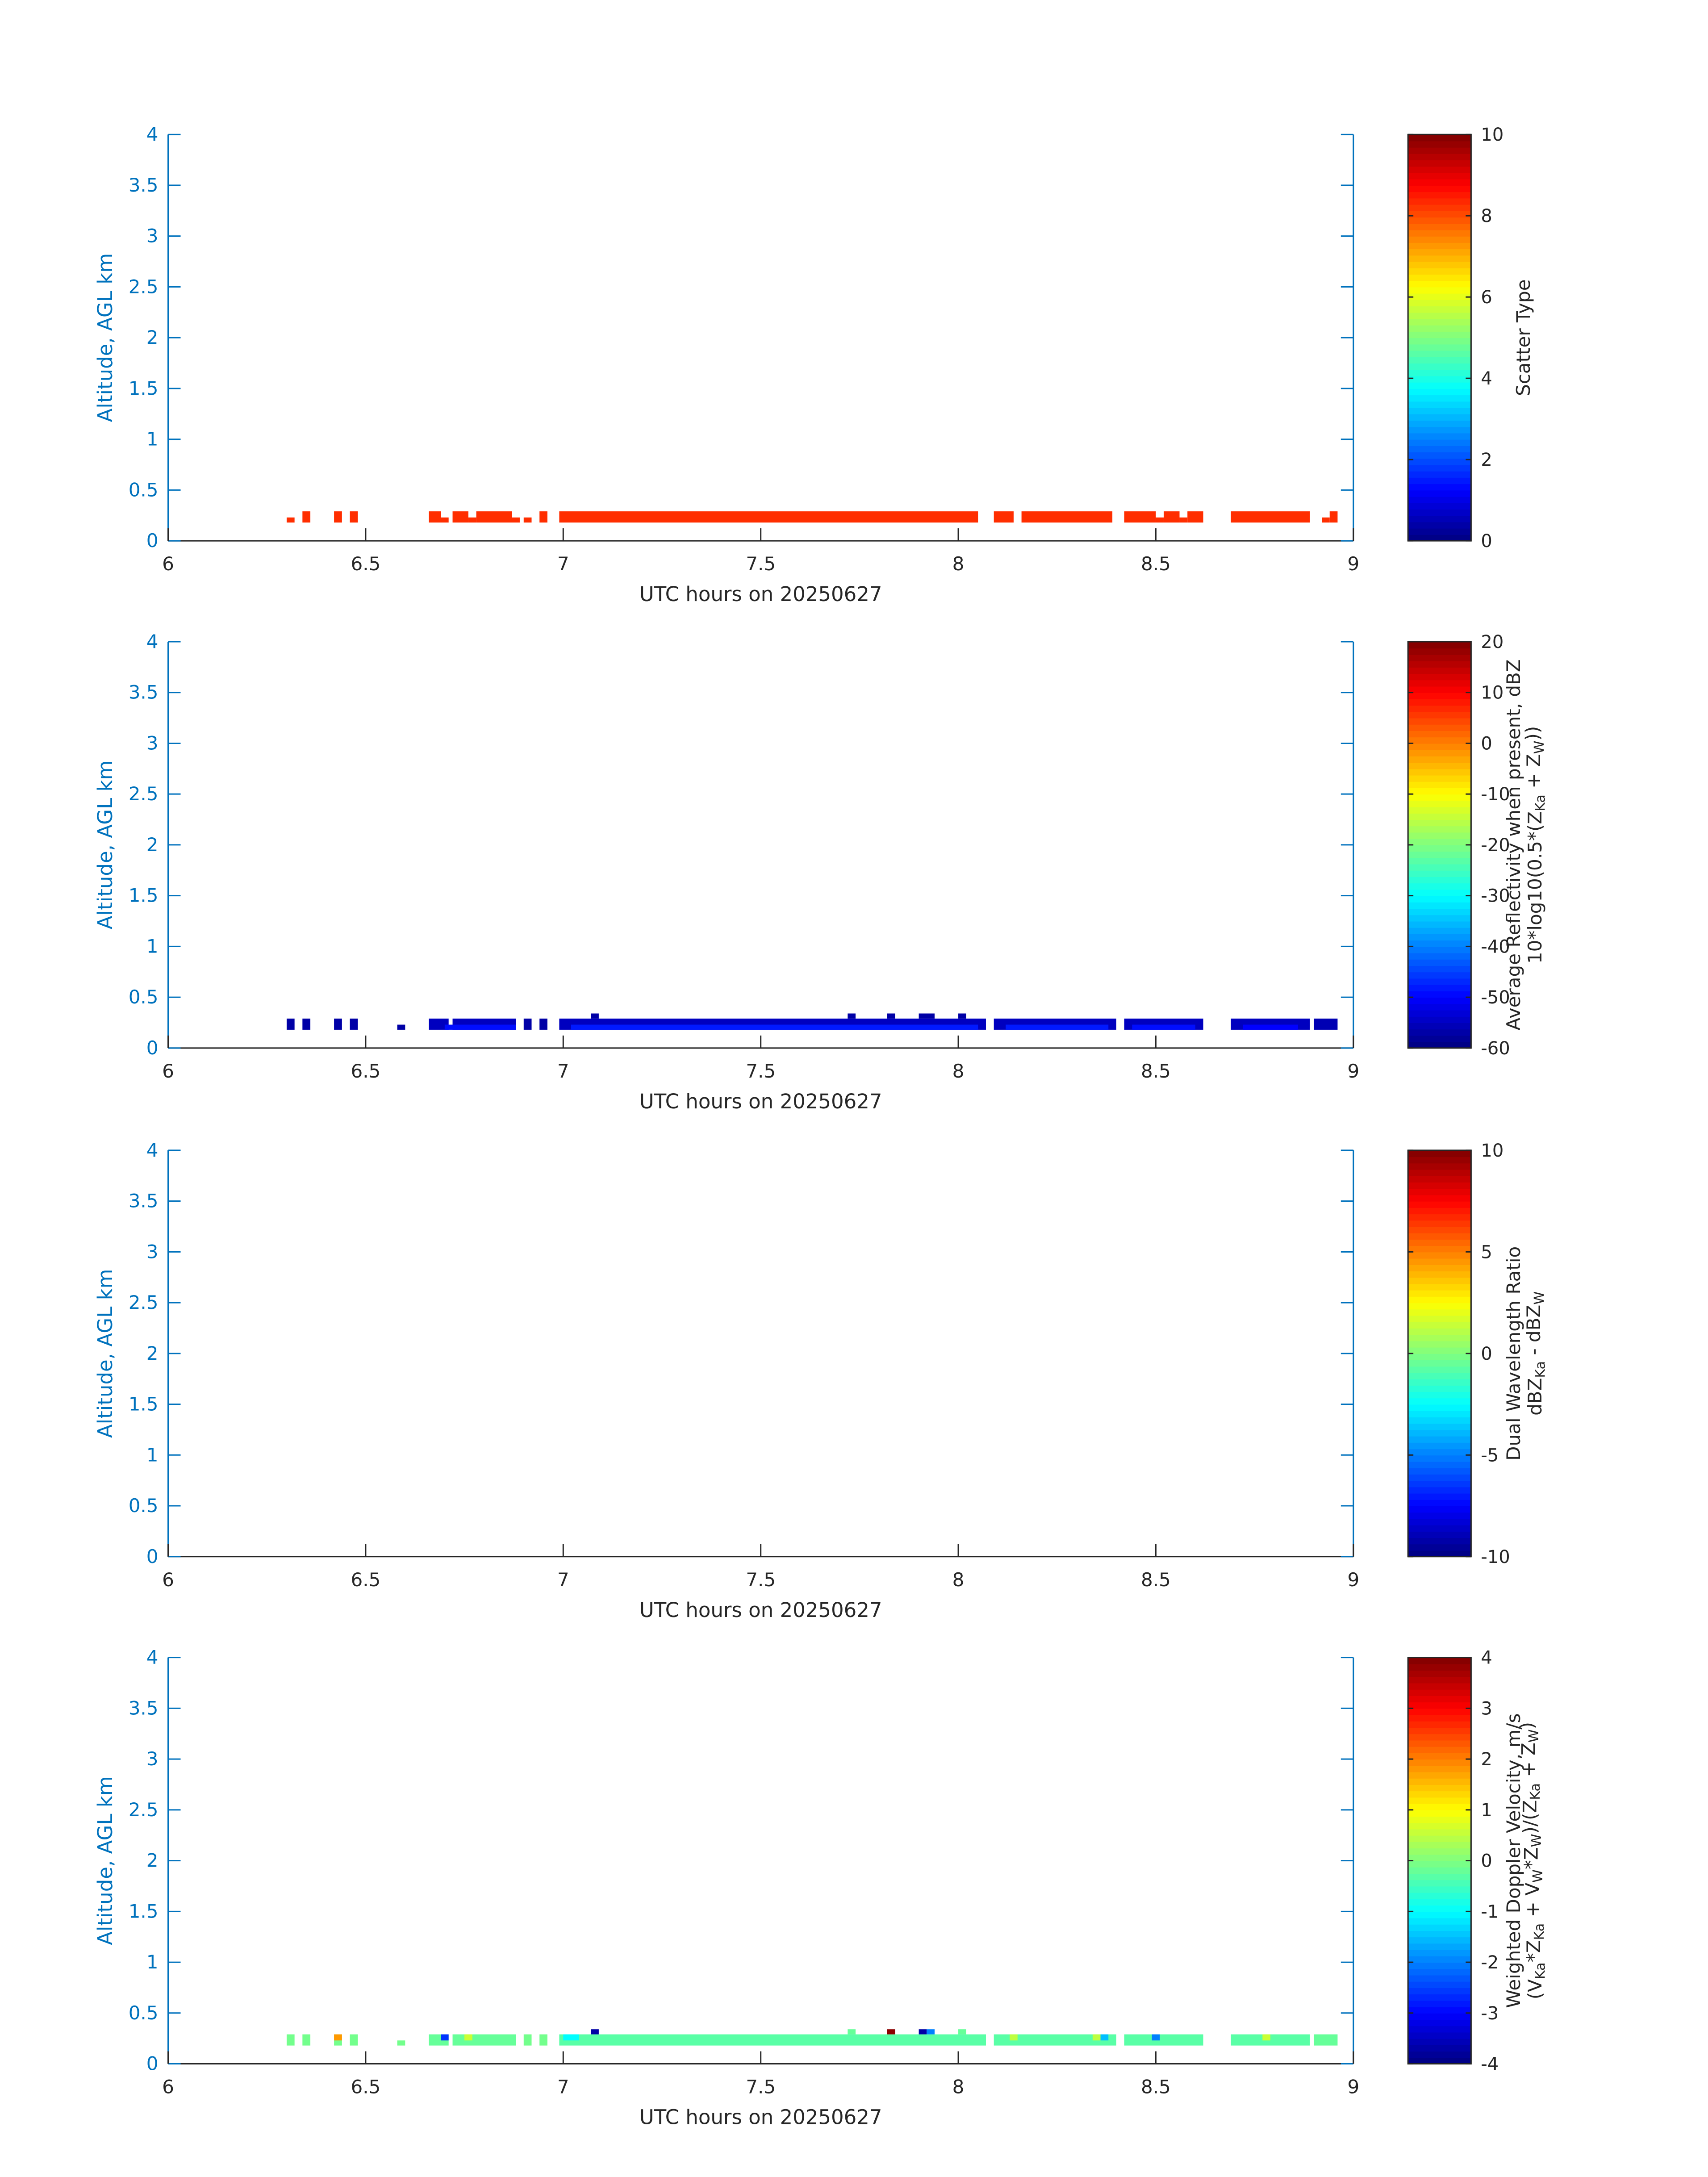 The width and height of the screenshot is (1708, 2177). Describe the element at coordinates (144, 2013) in the screenshot. I see `y-tick-label: 0.5` at that location.